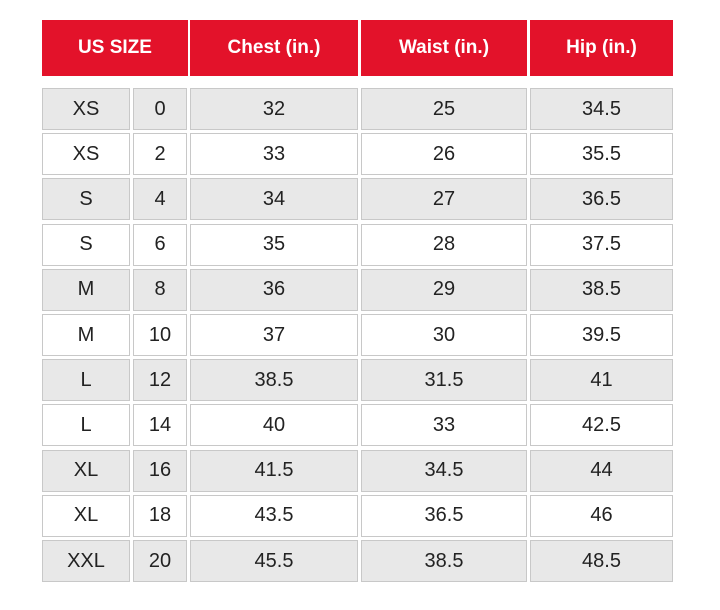 This screenshot has height=610, width=720. I want to click on table-cell: 2, so click(160, 154).